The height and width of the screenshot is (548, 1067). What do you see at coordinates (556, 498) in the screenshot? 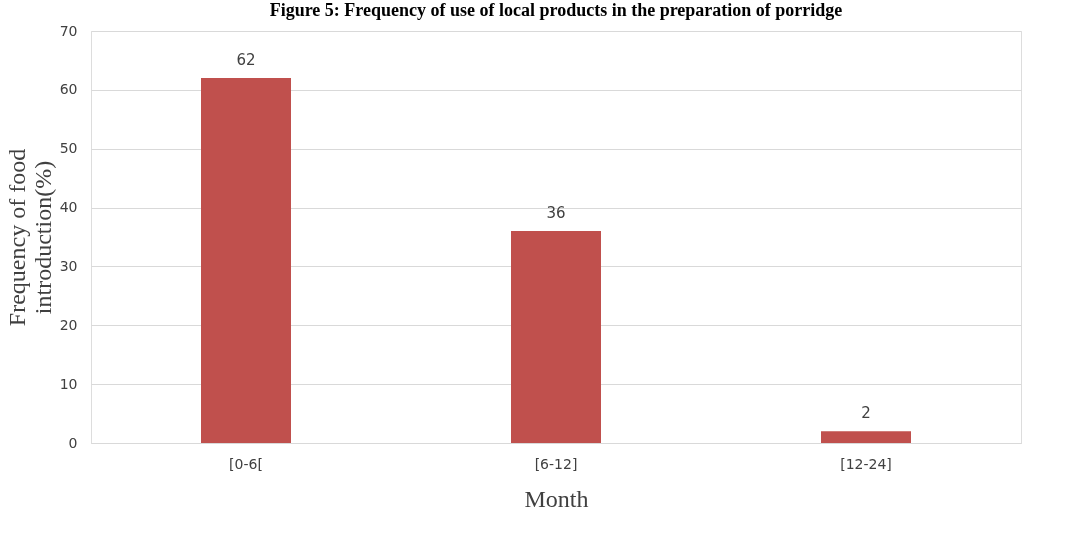
I see `x-axis-title: Month` at bounding box center [556, 498].